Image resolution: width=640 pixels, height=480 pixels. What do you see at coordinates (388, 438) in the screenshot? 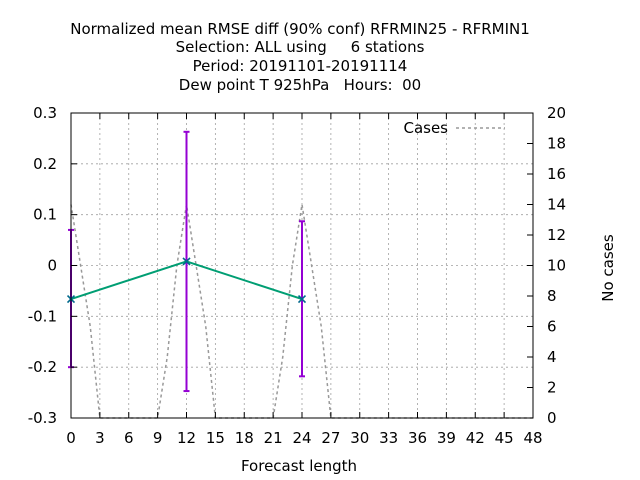
I see `x-tick-label: 33` at bounding box center [388, 438].